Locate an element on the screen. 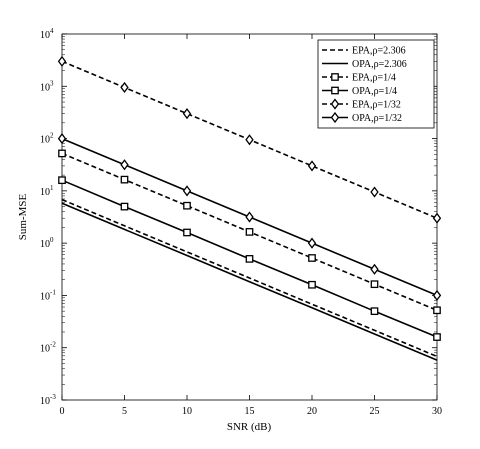 The image size is (480, 449). y-tick-label: 10¹ is located at coordinates (47, 191).